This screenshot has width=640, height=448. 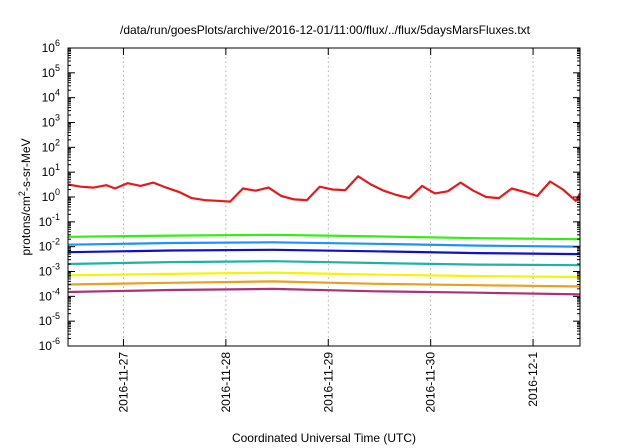 What do you see at coordinates (51, 71) in the screenshot?
I see `y-tick-label: 10⁵` at bounding box center [51, 71].